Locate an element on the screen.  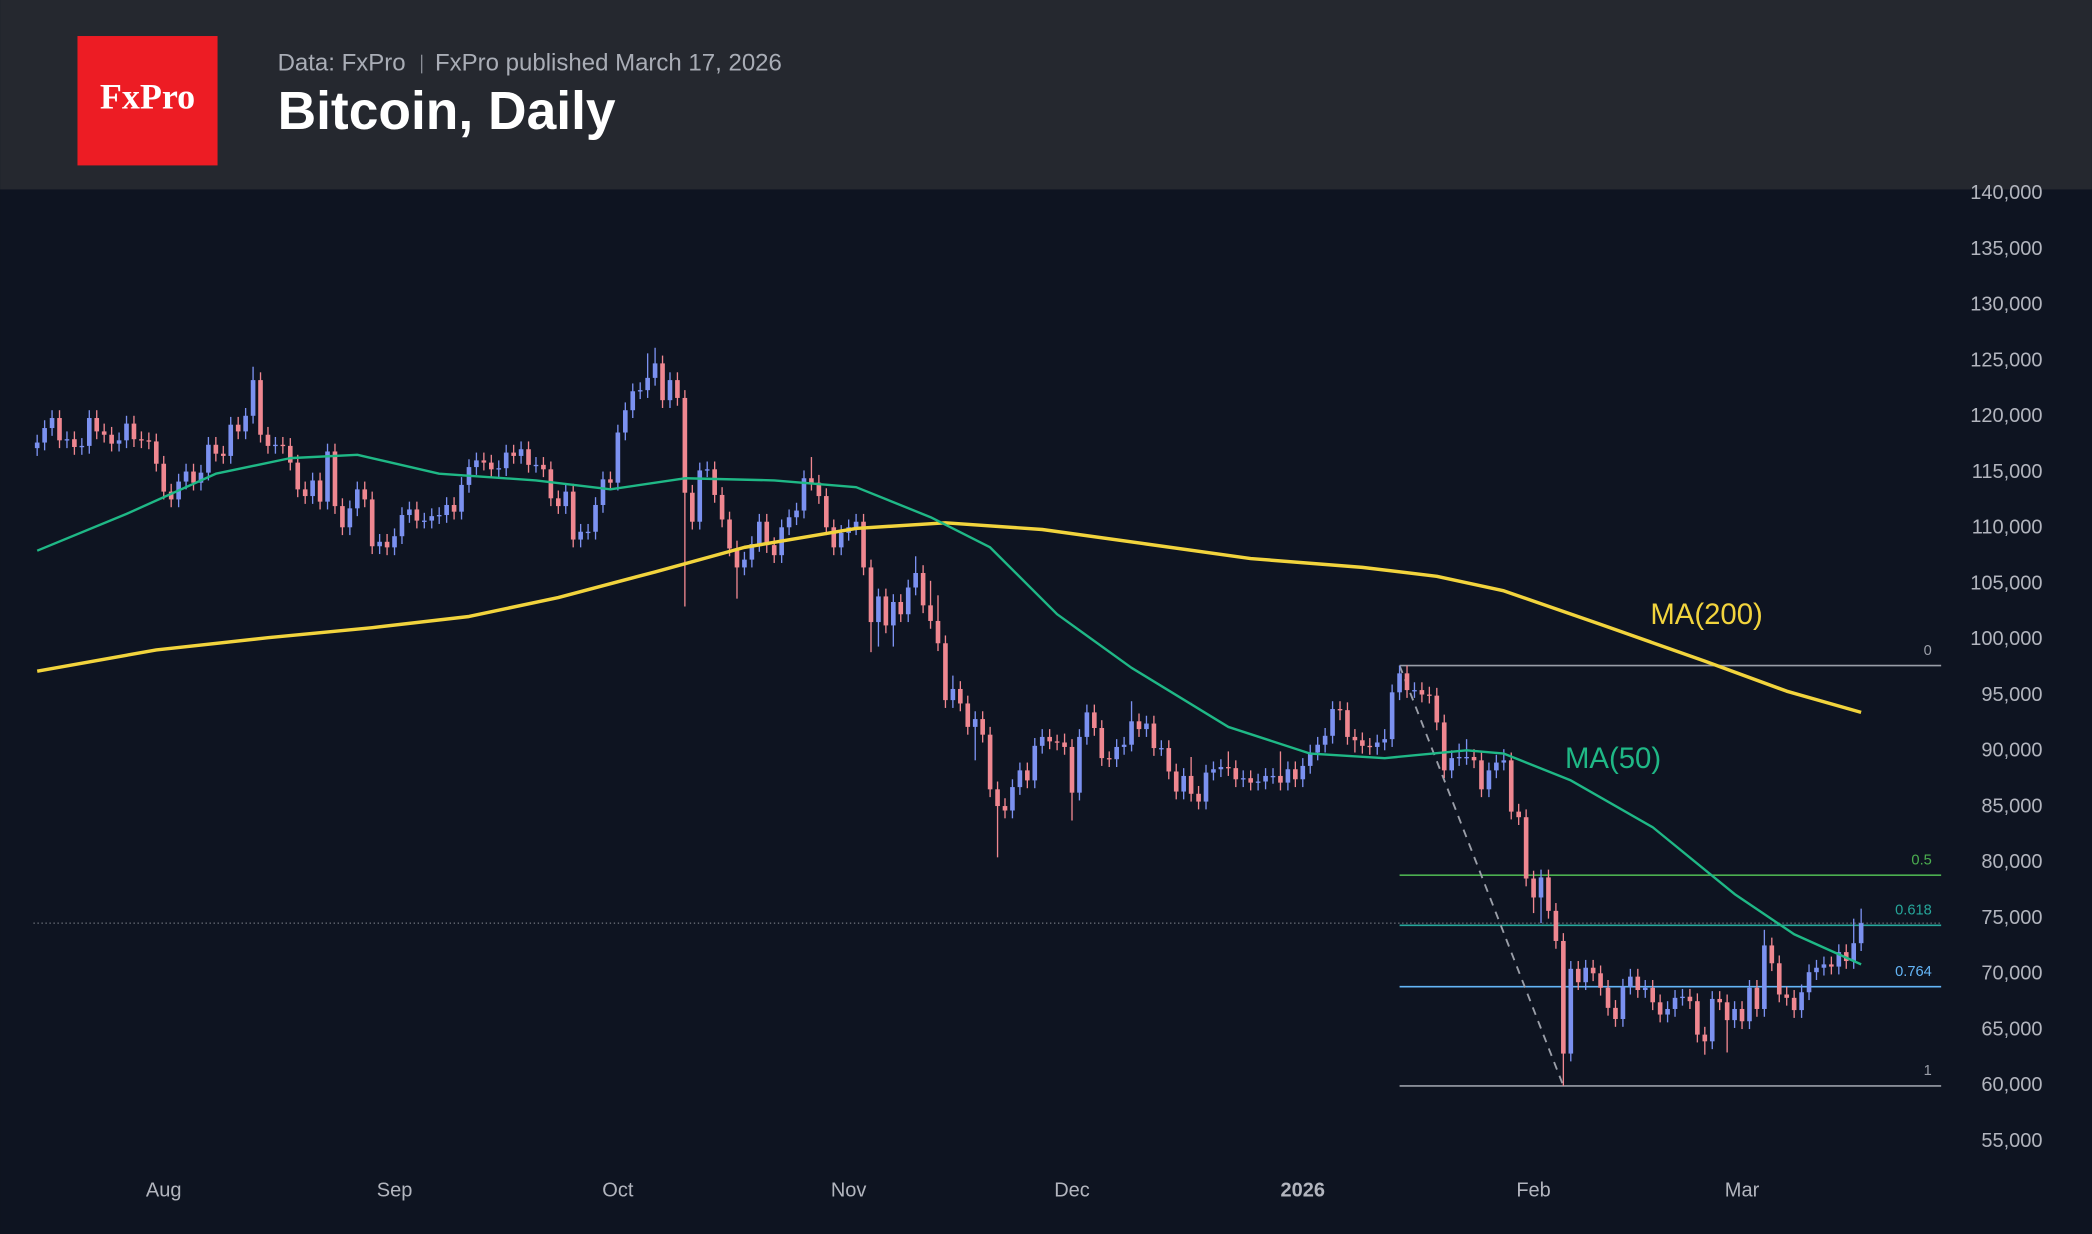
y-tick-label: 120,000 is located at coordinates (2006, 416).